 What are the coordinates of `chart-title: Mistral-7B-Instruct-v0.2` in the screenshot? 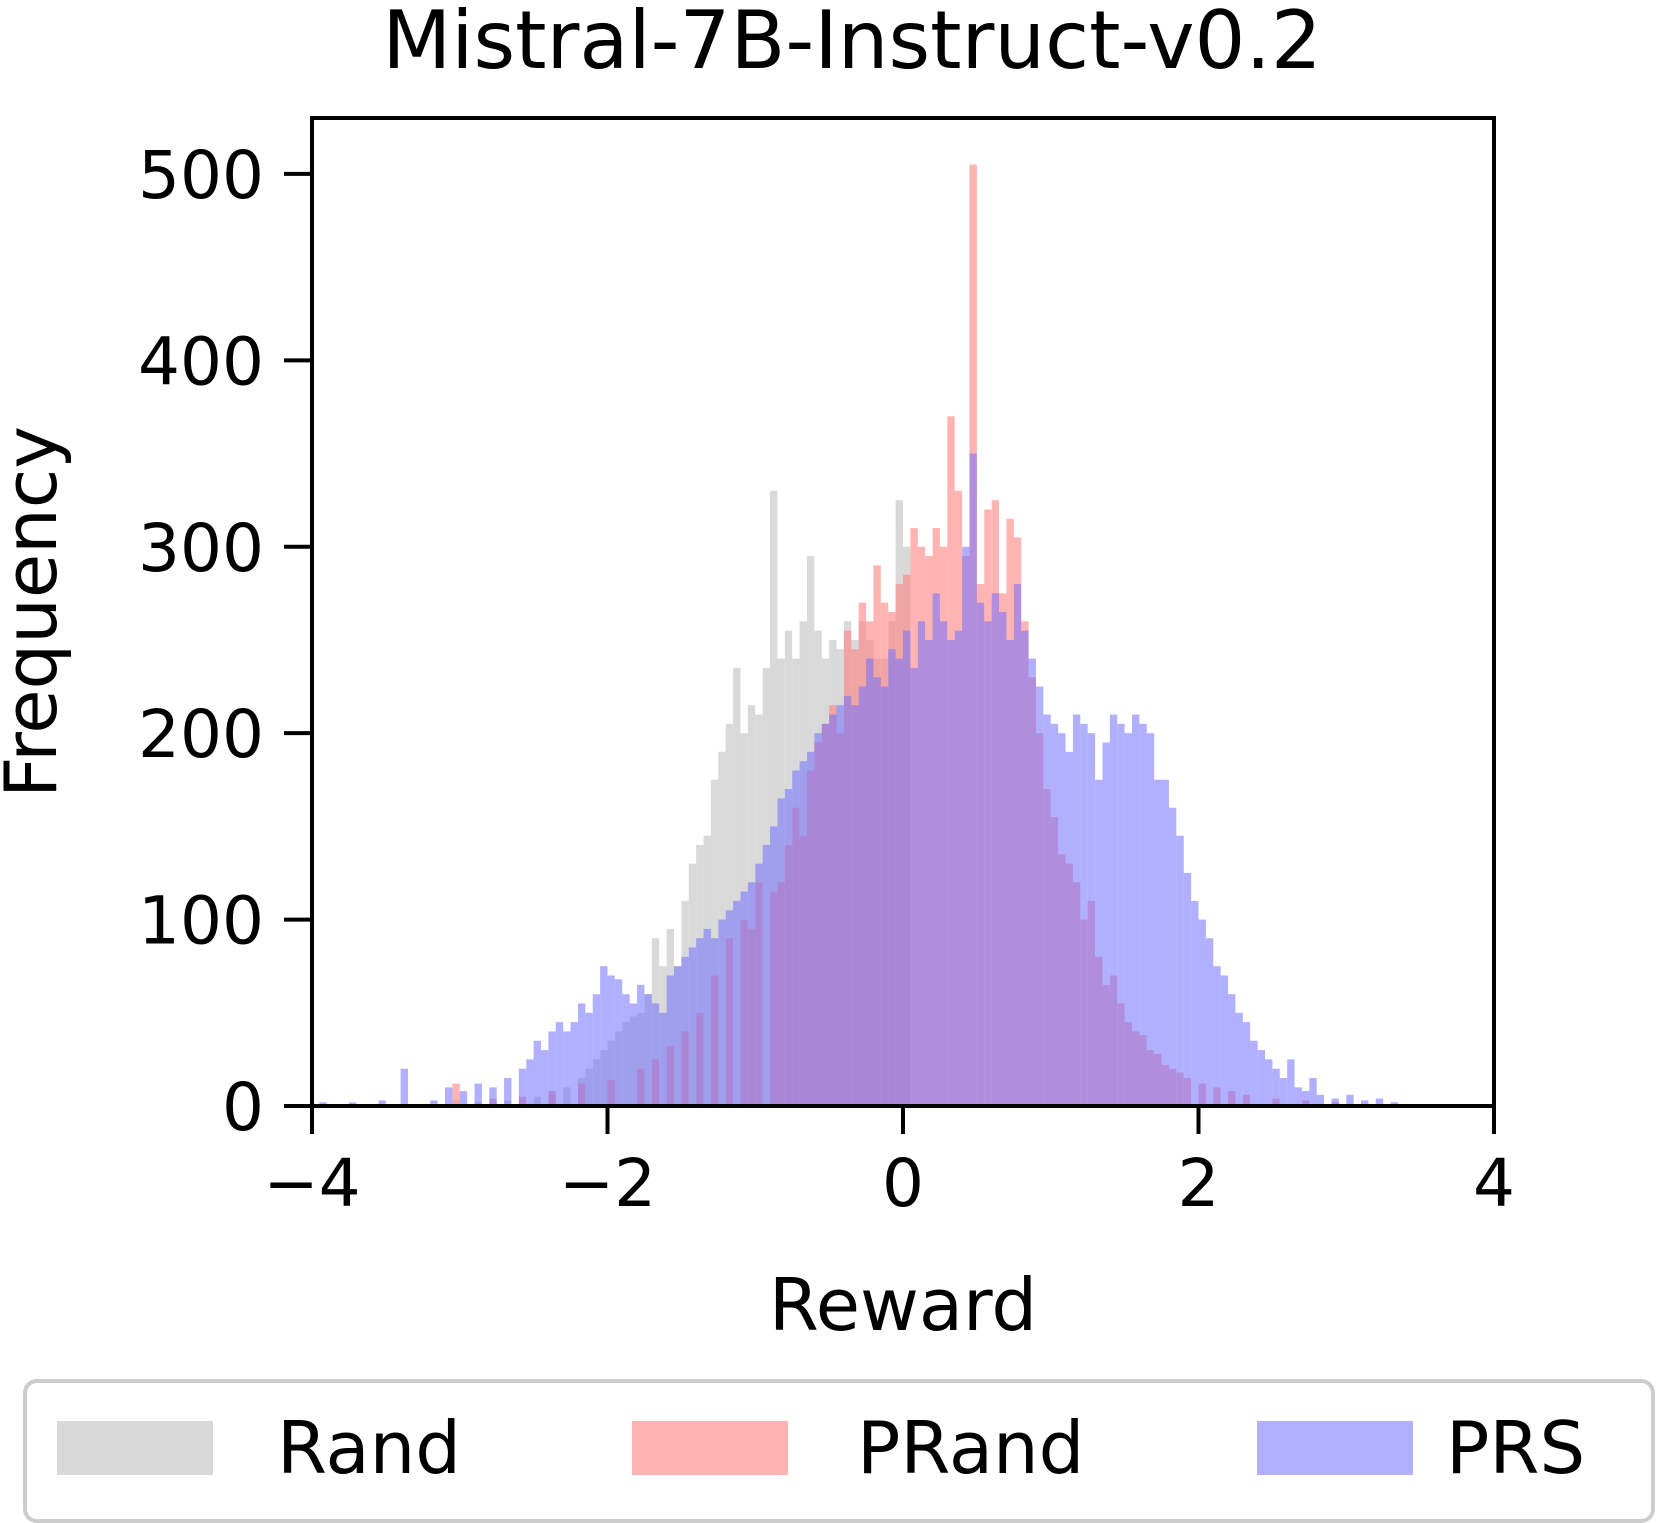 It's located at (852, 43).